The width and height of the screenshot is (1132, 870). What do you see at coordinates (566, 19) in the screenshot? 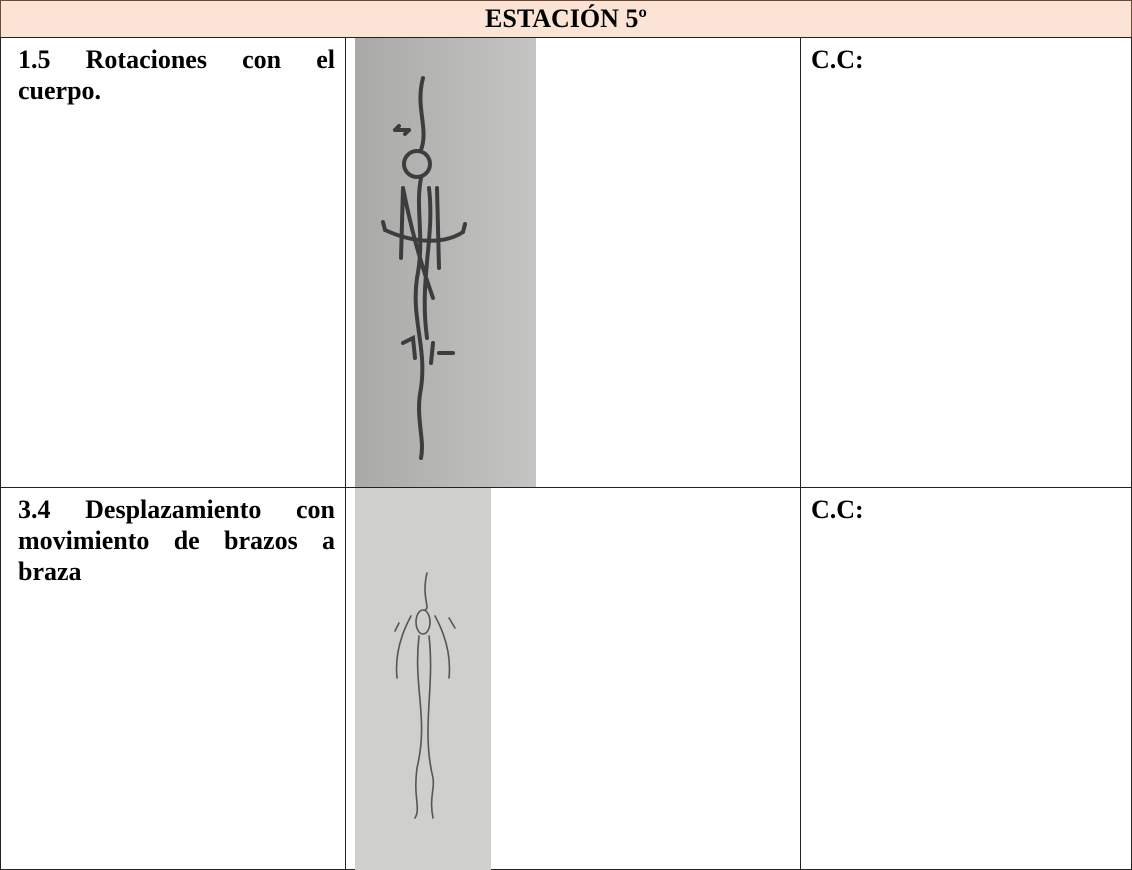
I see `table-title: ESTACIÓN 5º` at bounding box center [566, 19].